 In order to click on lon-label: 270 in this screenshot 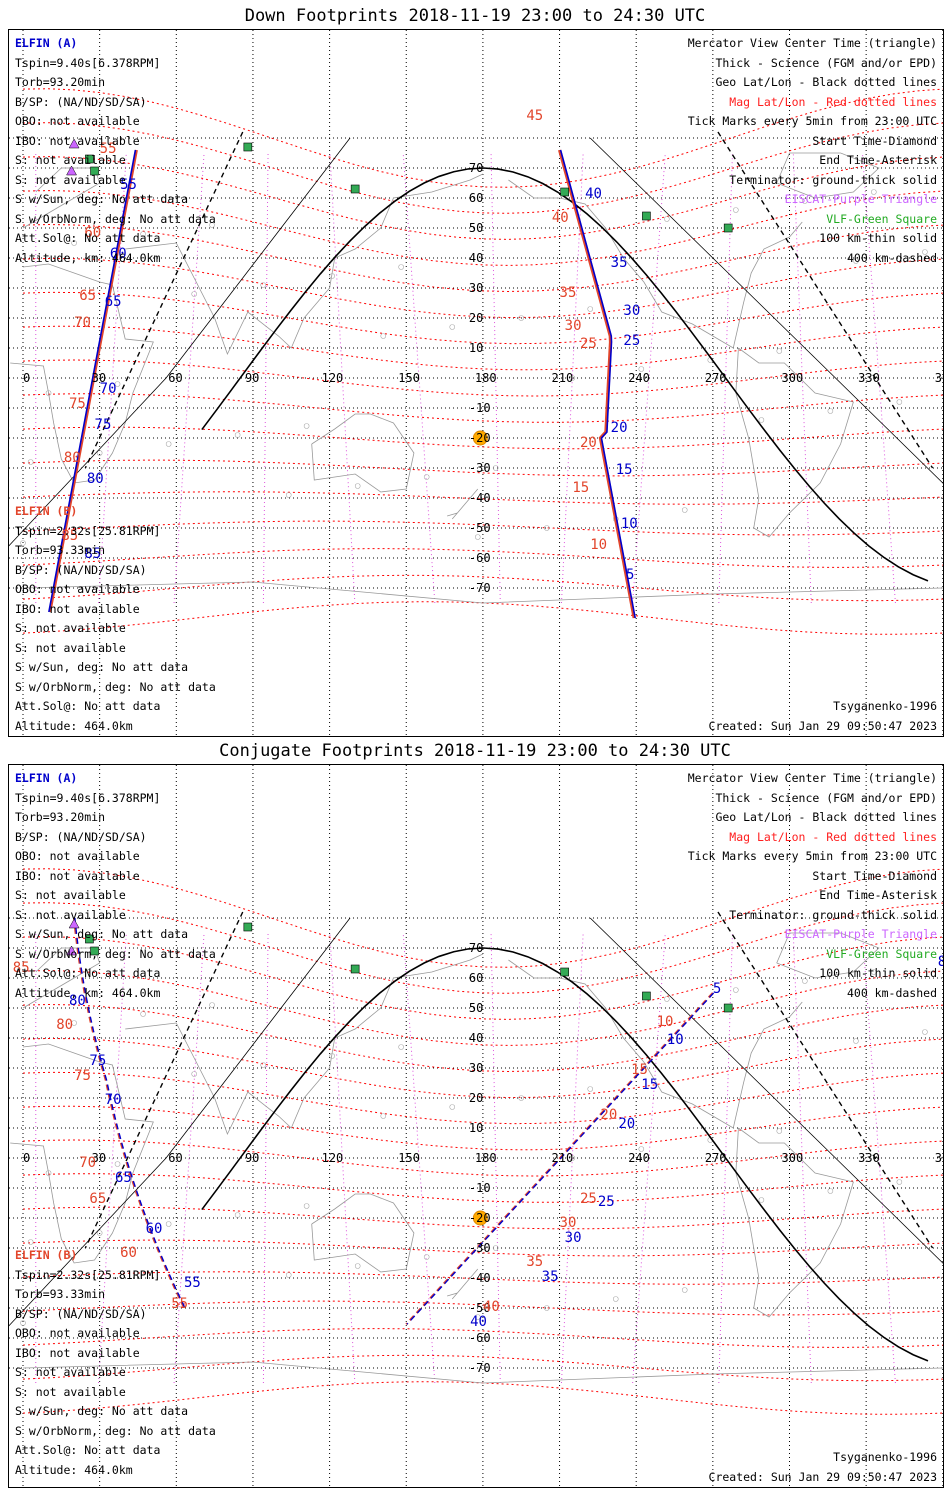, I will do `click(716, 1158)`.